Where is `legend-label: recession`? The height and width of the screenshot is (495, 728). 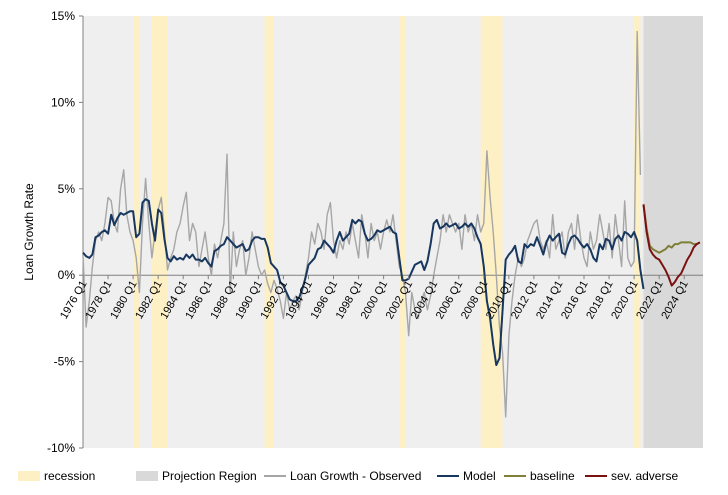
legend-label: recession is located at coordinates (69, 476).